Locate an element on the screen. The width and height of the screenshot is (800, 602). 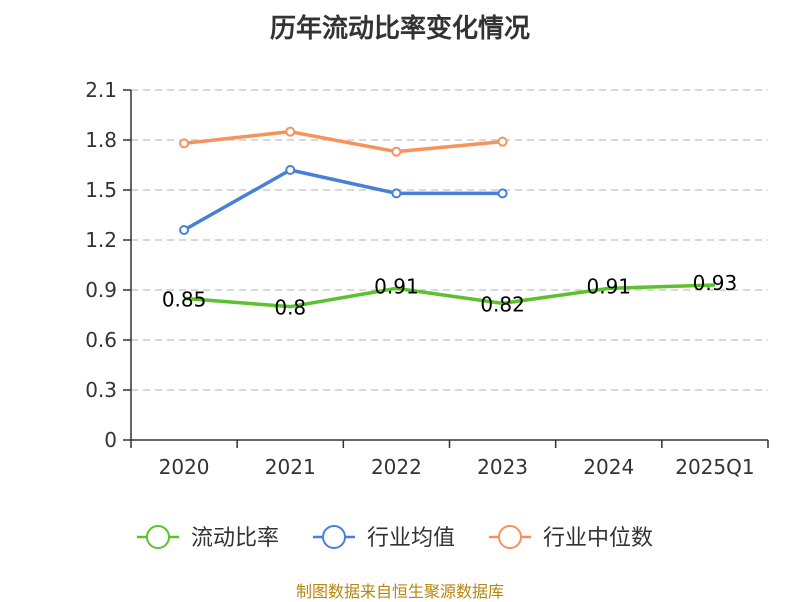
x-tick-label: 2023 is located at coordinates (502, 467).